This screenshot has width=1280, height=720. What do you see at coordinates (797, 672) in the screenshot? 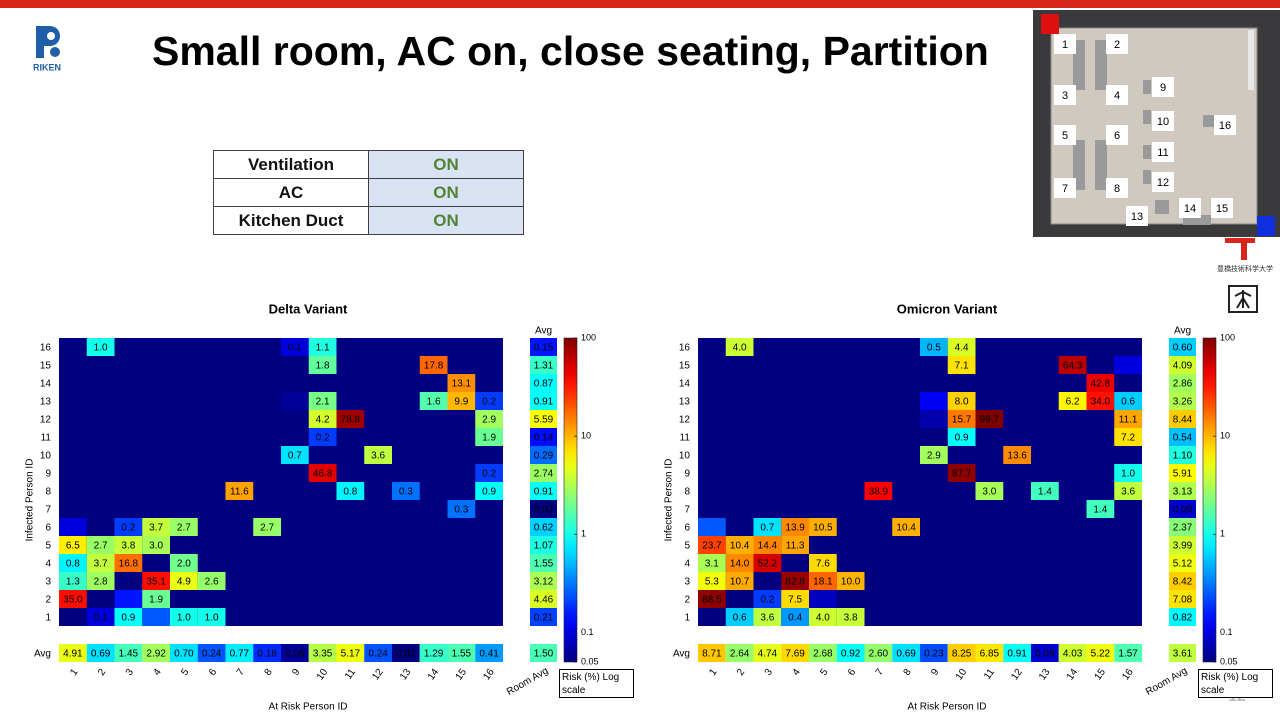
I see `x-tick-label: 4` at bounding box center [797, 672].